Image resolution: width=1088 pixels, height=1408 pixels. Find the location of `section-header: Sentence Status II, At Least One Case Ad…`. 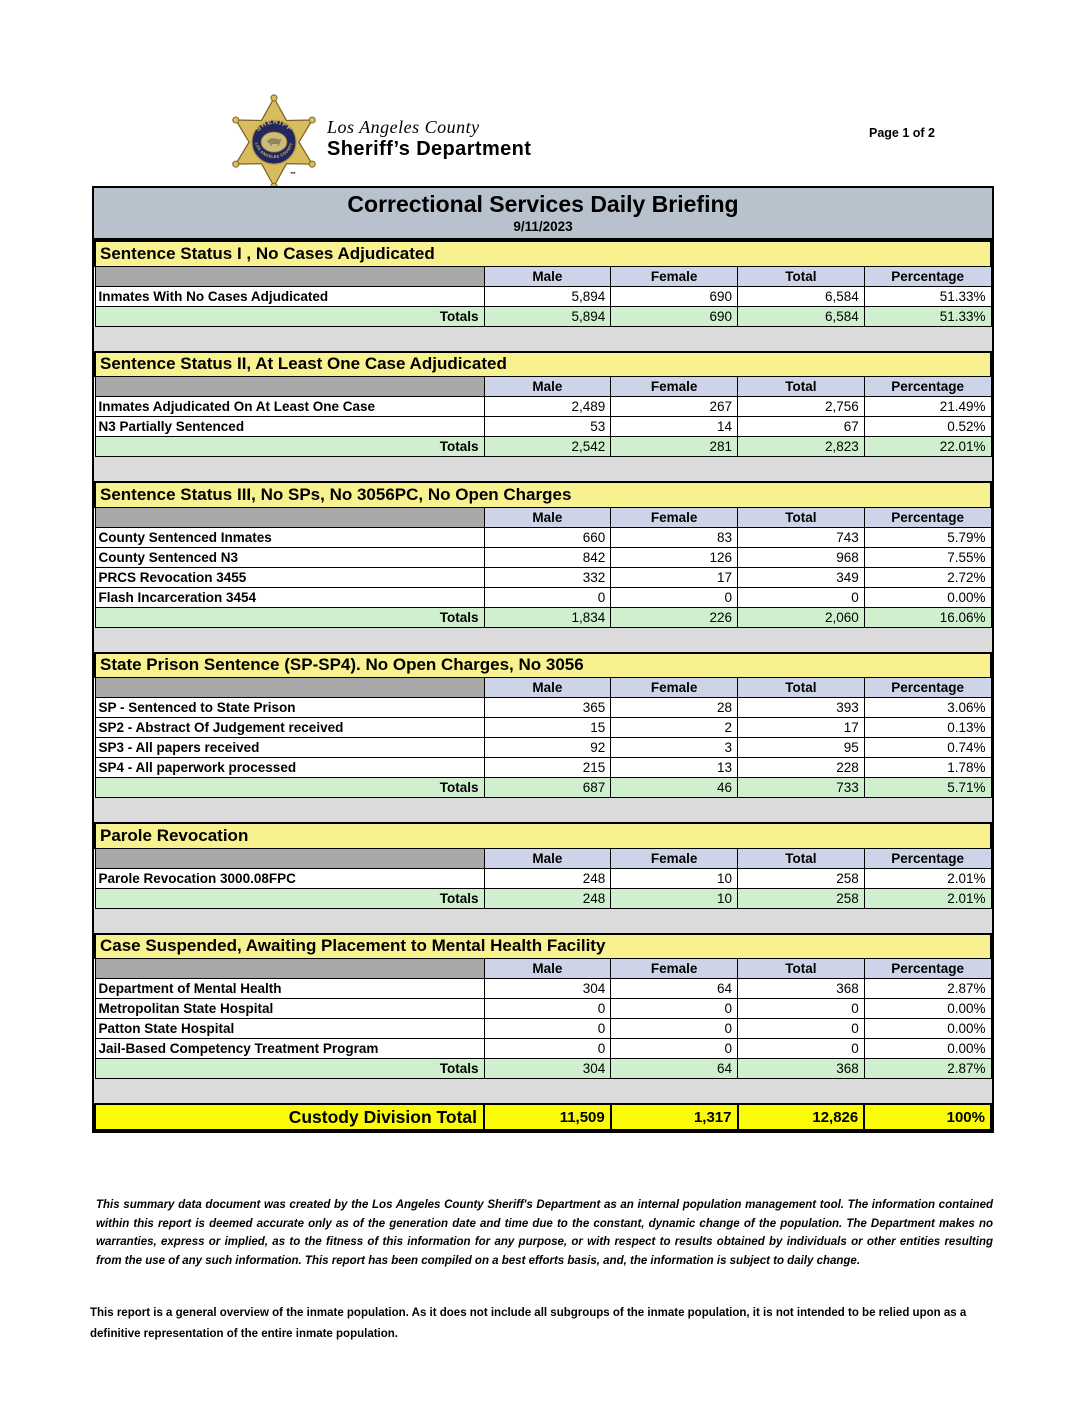

section-header: Sentence Status II, At Least One Case Ad… is located at coordinates (543, 363).